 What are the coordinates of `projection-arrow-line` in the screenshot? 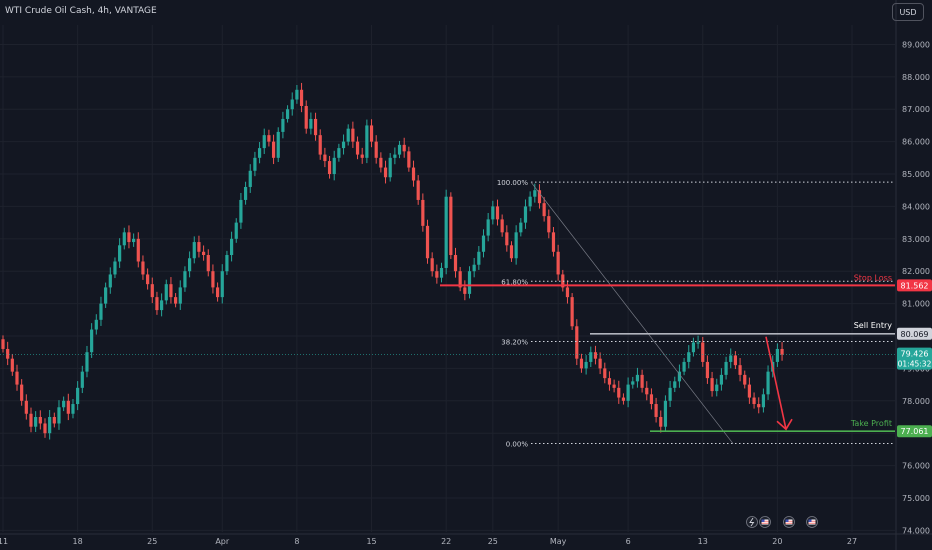 It's located at (776, 383).